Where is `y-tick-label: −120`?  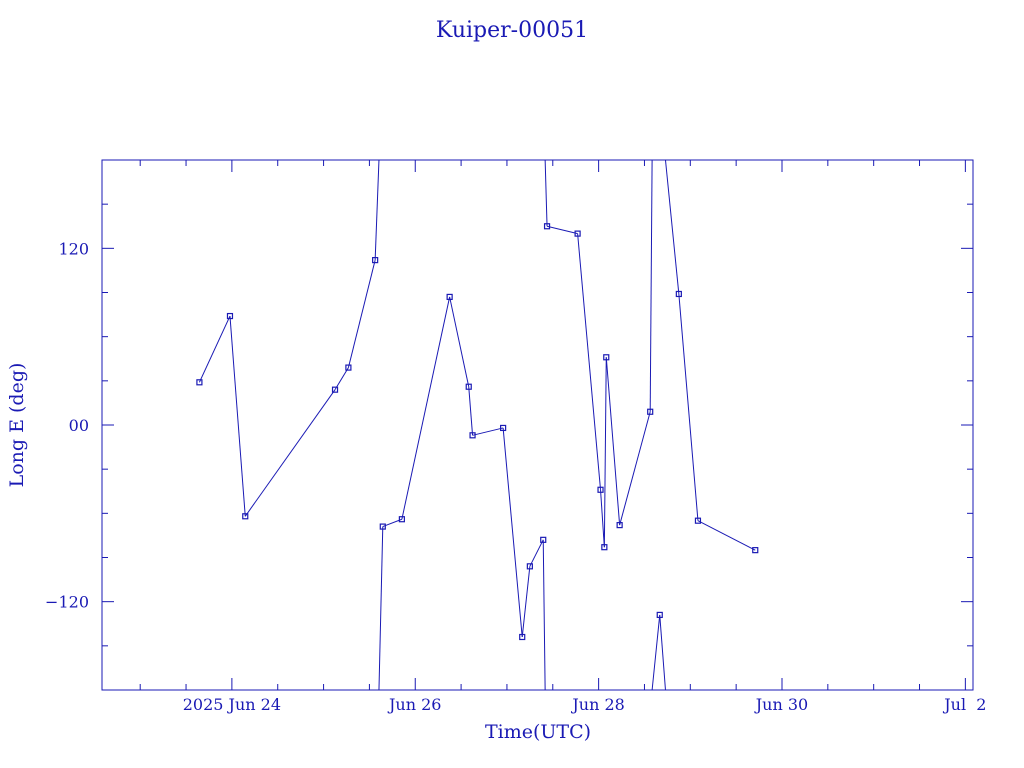 y-tick-label: −120 is located at coordinates (67, 602).